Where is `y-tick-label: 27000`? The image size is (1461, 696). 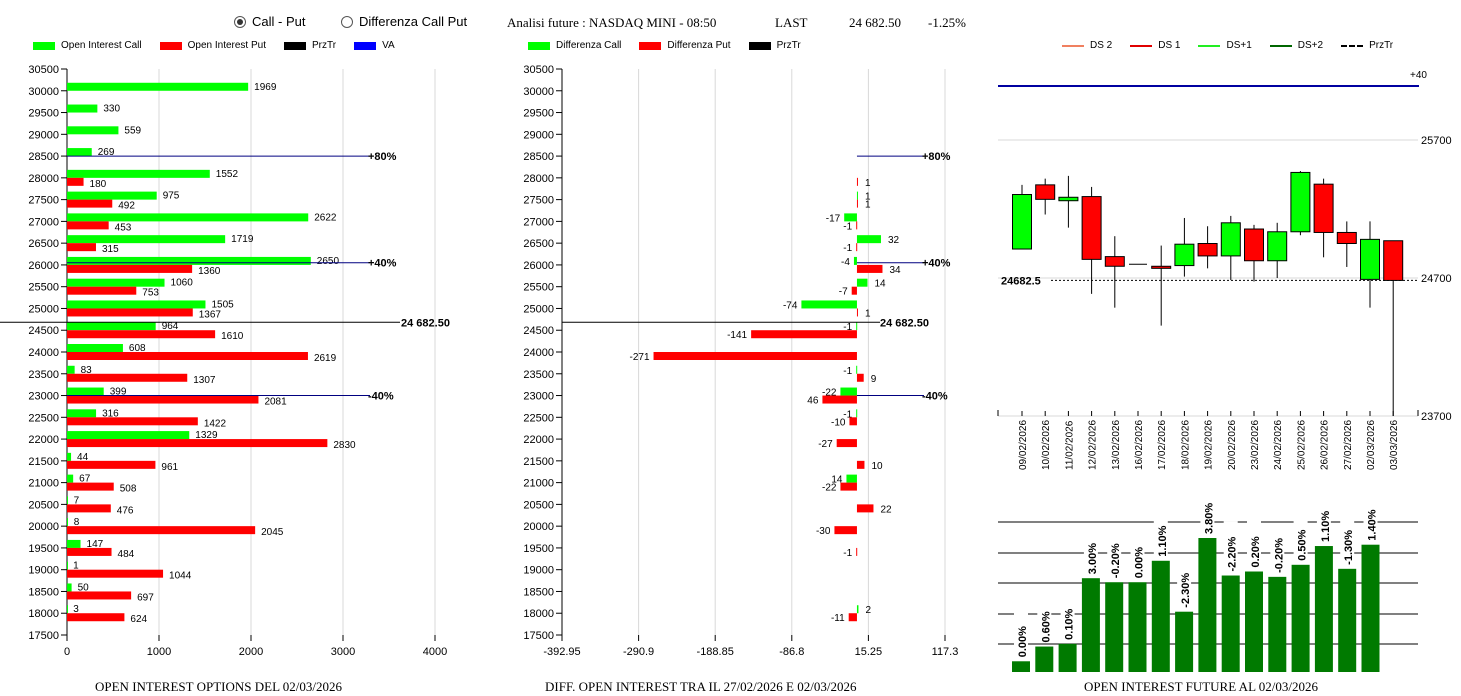 y-tick-label: 27000 is located at coordinates (538, 222).